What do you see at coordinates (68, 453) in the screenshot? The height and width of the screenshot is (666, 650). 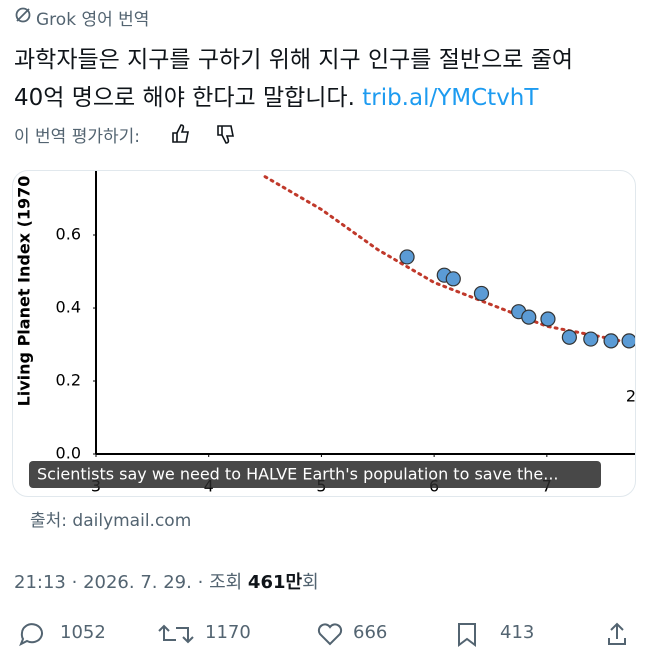 I see `y-tick-label: 0.0` at bounding box center [68, 453].